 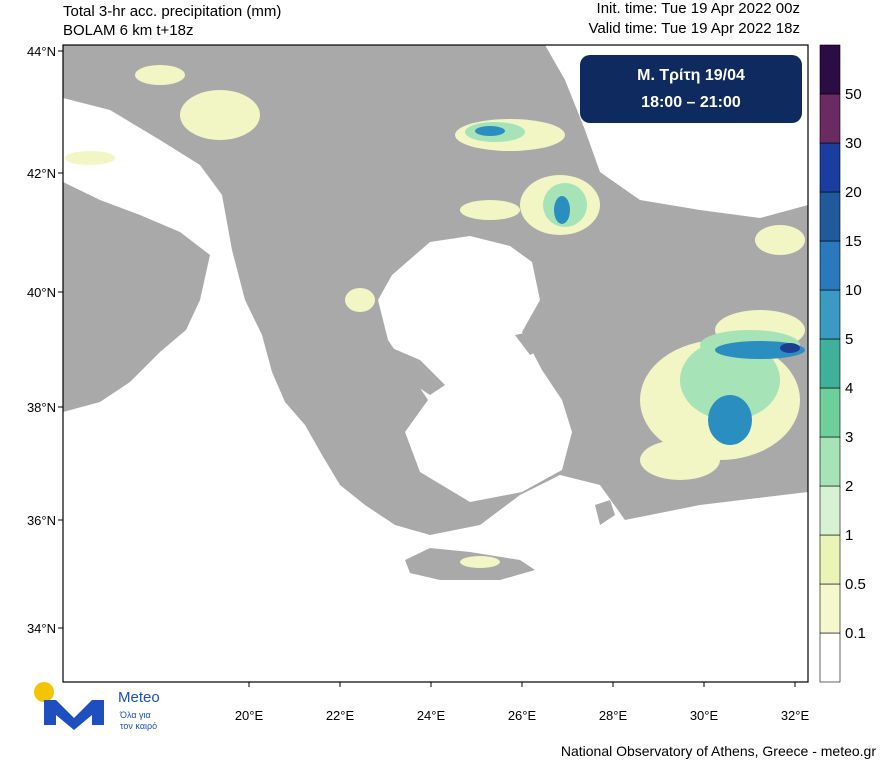 I want to click on peloponnese, so click(x=360, y=440).